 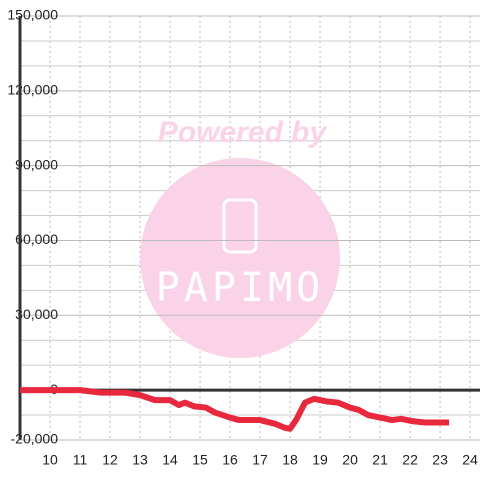 What do you see at coordinates (200, 460) in the screenshot?
I see `x-tick-label: 15` at bounding box center [200, 460].